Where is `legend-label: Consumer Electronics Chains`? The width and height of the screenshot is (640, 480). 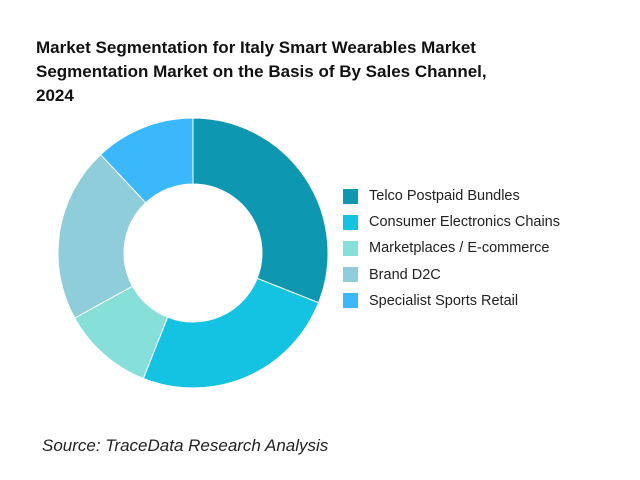
legend-label: Consumer Electronics Chains is located at coordinates (464, 222).